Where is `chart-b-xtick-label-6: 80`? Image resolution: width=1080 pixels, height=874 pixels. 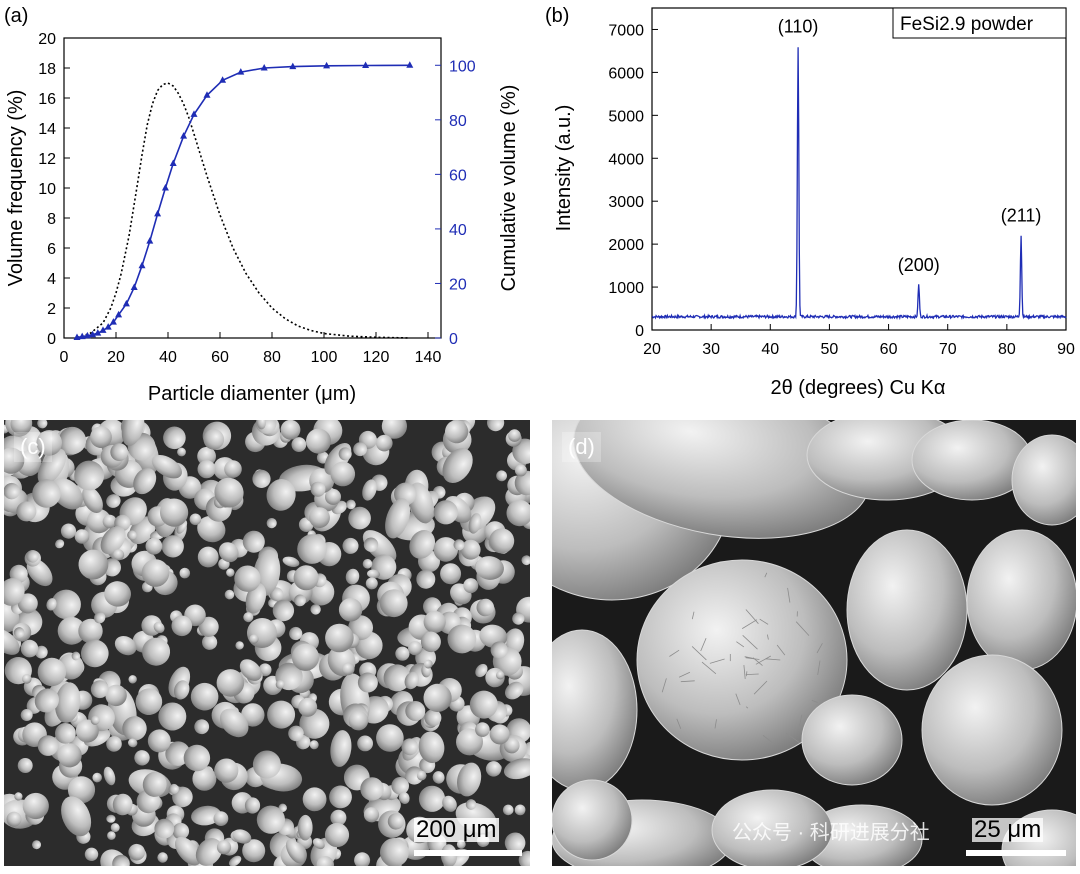 chart-b-xtick-label-6: 80 is located at coordinates (1007, 349).